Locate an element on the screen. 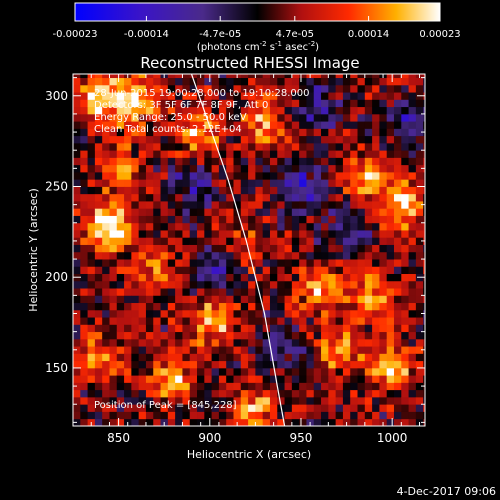  y-tick-label: 250 is located at coordinates (56, 186).